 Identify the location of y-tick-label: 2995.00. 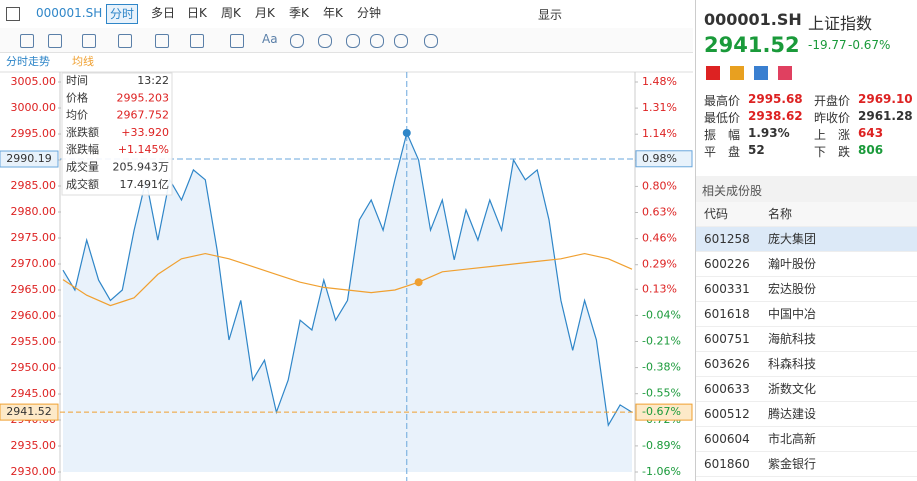
(34, 133).